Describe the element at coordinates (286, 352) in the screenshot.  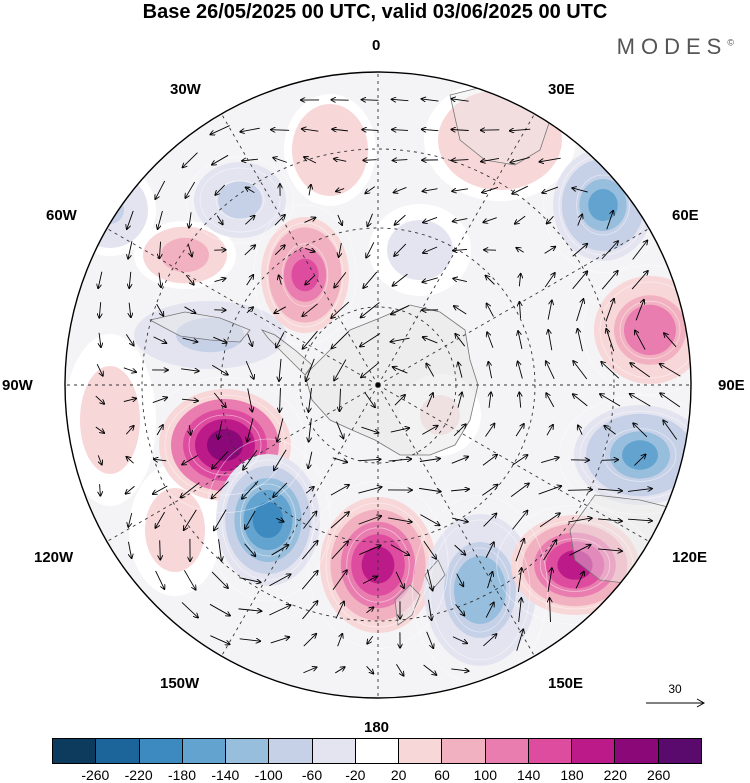
I see `antarctic-peninsula-outline` at that location.